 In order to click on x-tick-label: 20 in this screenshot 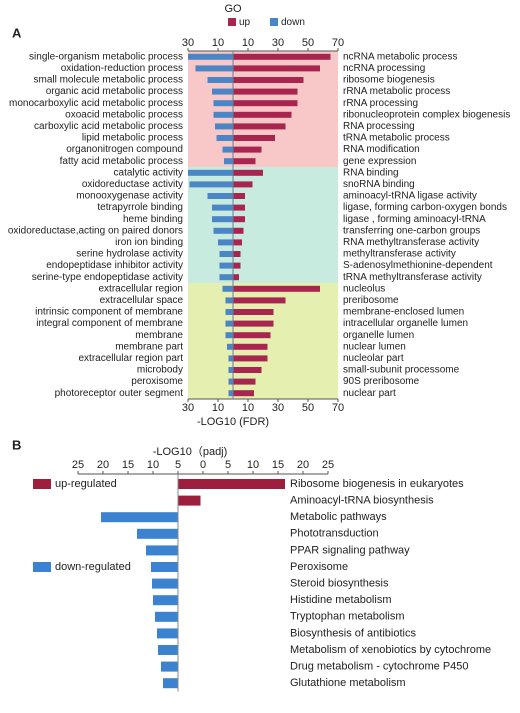, I will do `click(103, 465)`.